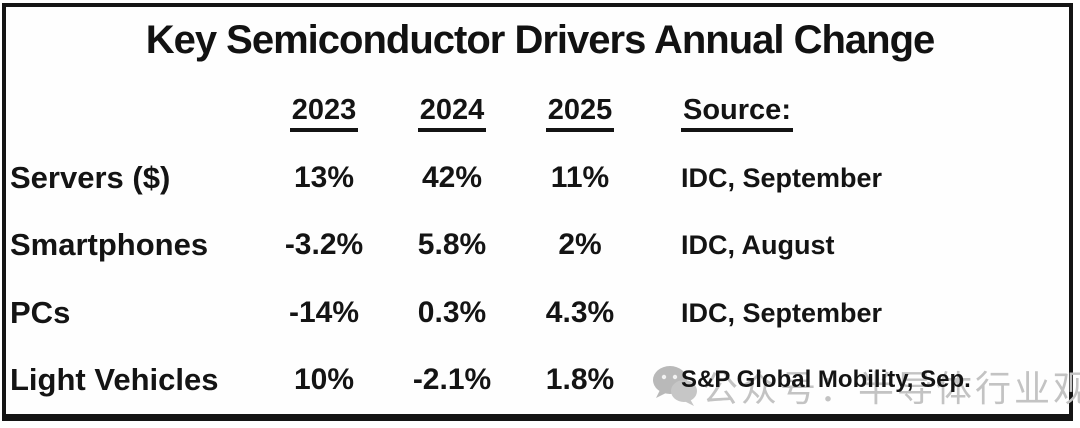 This screenshot has width=1080, height=428. What do you see at coordinates (452, 379) in the screenshot?
I see `value-2024: -2.1%` at bounding box center [452, 379].